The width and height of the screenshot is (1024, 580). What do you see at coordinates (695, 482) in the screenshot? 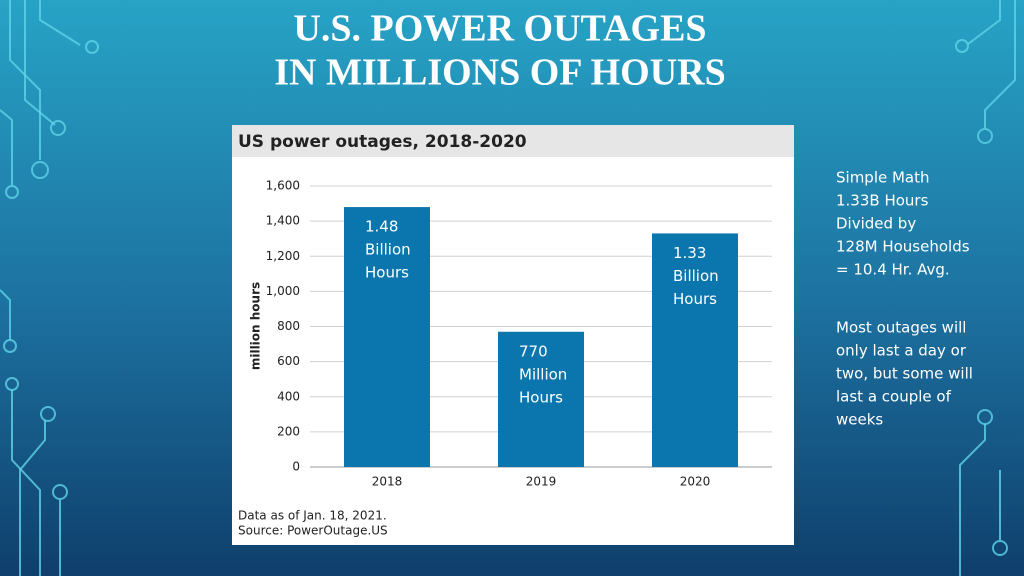
I see `x-tick-label: 2020` at bounding box center [695, 482].